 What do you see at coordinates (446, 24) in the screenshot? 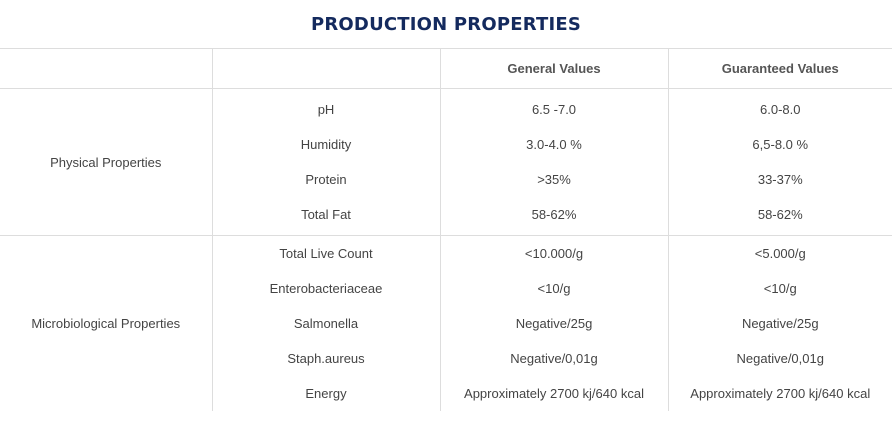
I see `page-title: PRODUCTION PROPERTIES` at bounding box center [446, 24].